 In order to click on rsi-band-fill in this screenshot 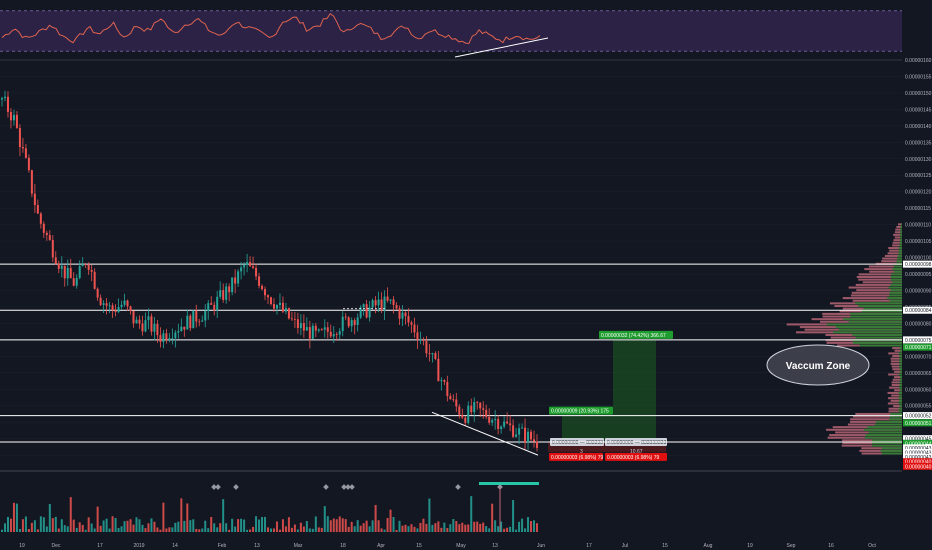, I will do `click(451, 31)`.